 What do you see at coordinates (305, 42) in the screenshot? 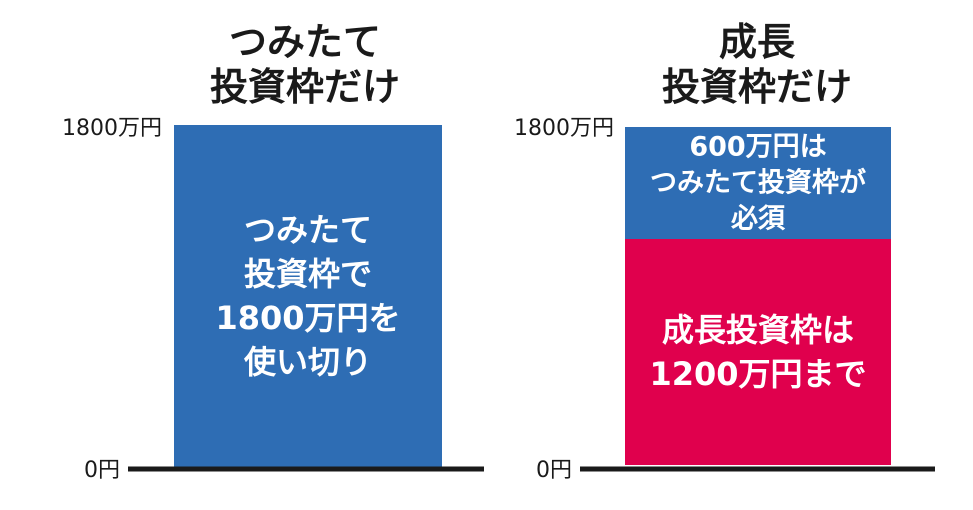
I see `panel-title-line-1: つみたて` at bounding box center [305, 42].